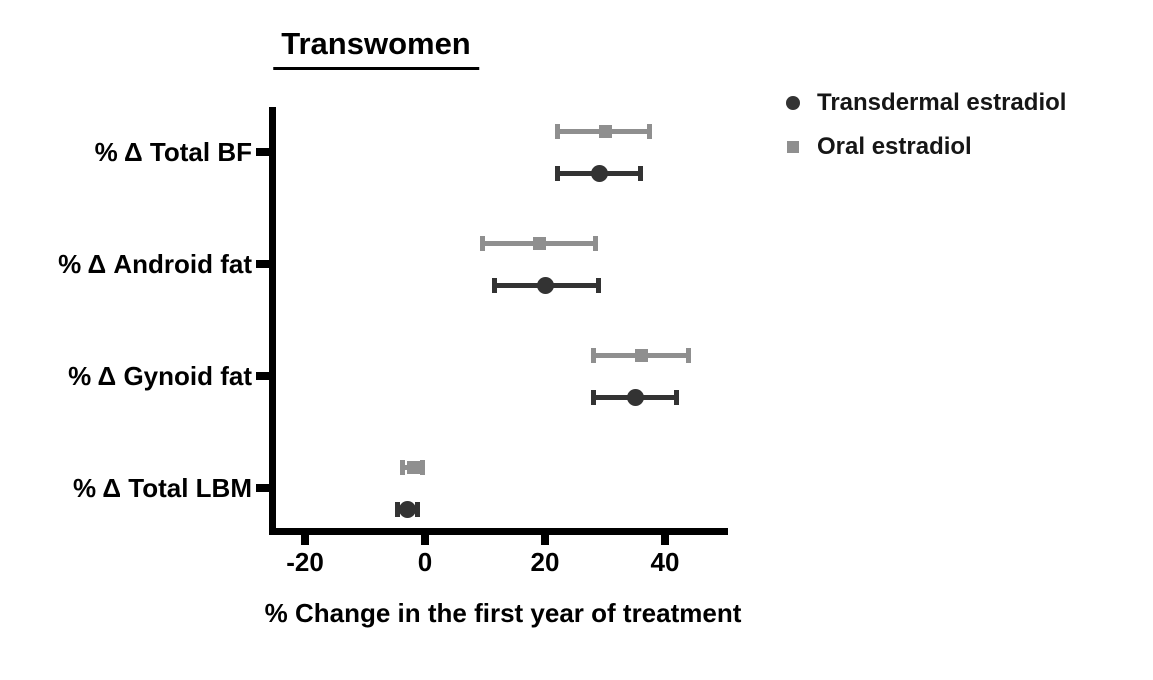  Describe the element at coordinates (545, 562) in the screenshot. I see `x-tick-label: 20` at that location.